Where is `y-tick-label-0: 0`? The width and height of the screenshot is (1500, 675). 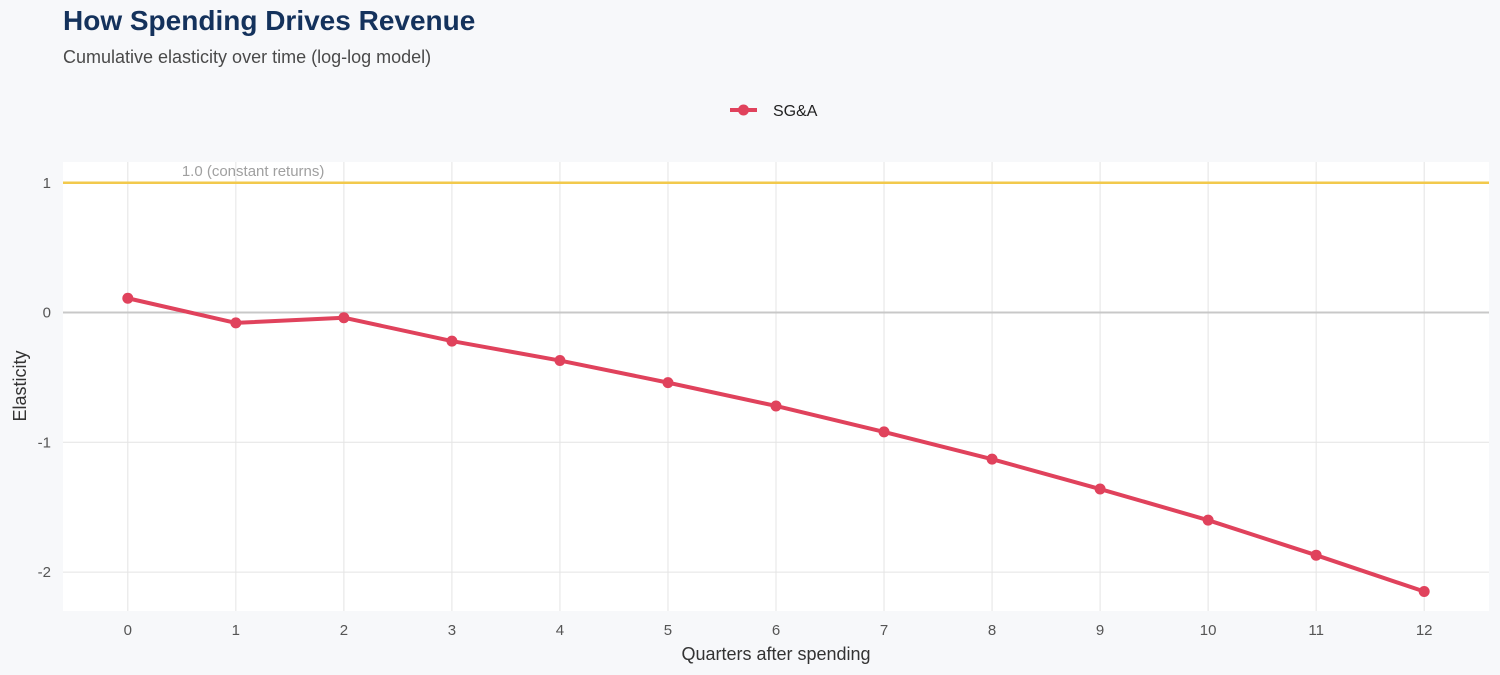 y-tick-label-0: 0 is located at coordinates (47, 313).